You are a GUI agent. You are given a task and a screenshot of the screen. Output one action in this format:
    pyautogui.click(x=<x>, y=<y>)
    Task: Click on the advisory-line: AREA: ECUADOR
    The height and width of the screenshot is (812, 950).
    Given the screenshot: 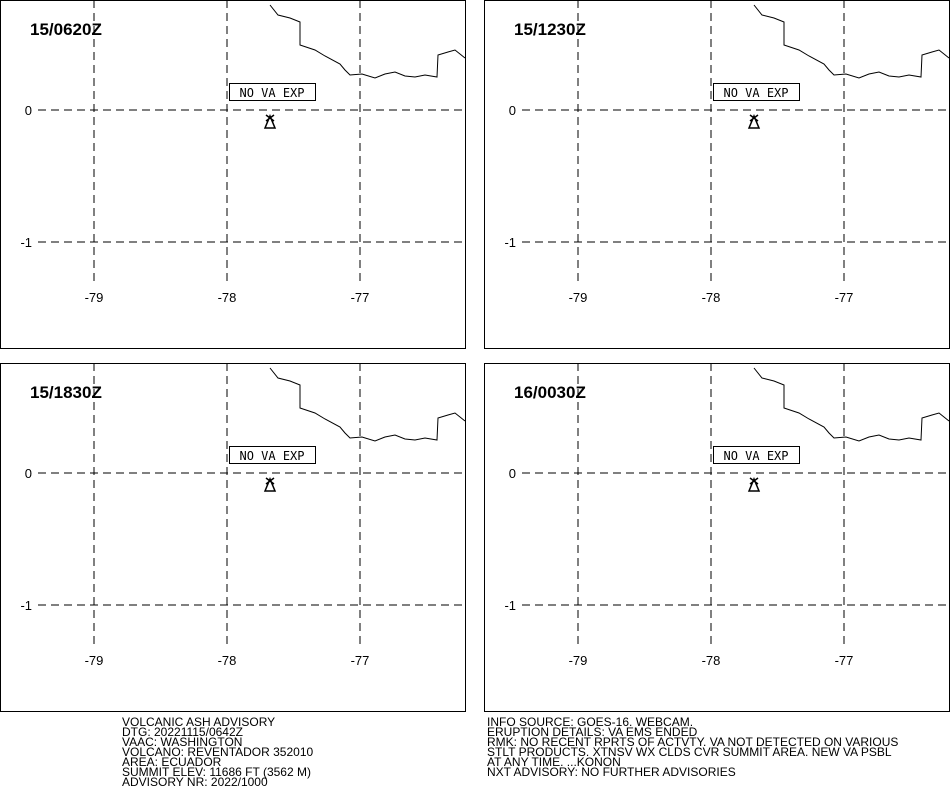 What is the action you would take?
    pyautogui.click(x=172, y=762)
    